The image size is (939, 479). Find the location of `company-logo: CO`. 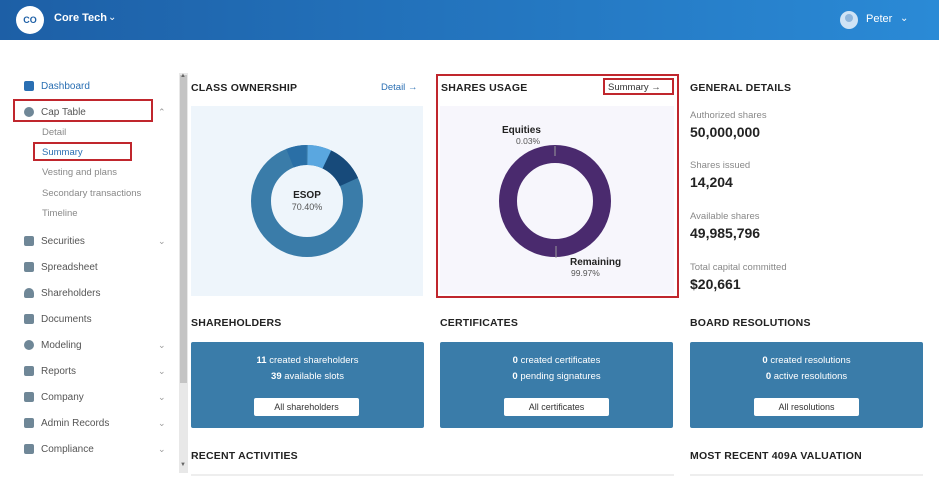

company-logo: CO is located at coordinates (30, 20).